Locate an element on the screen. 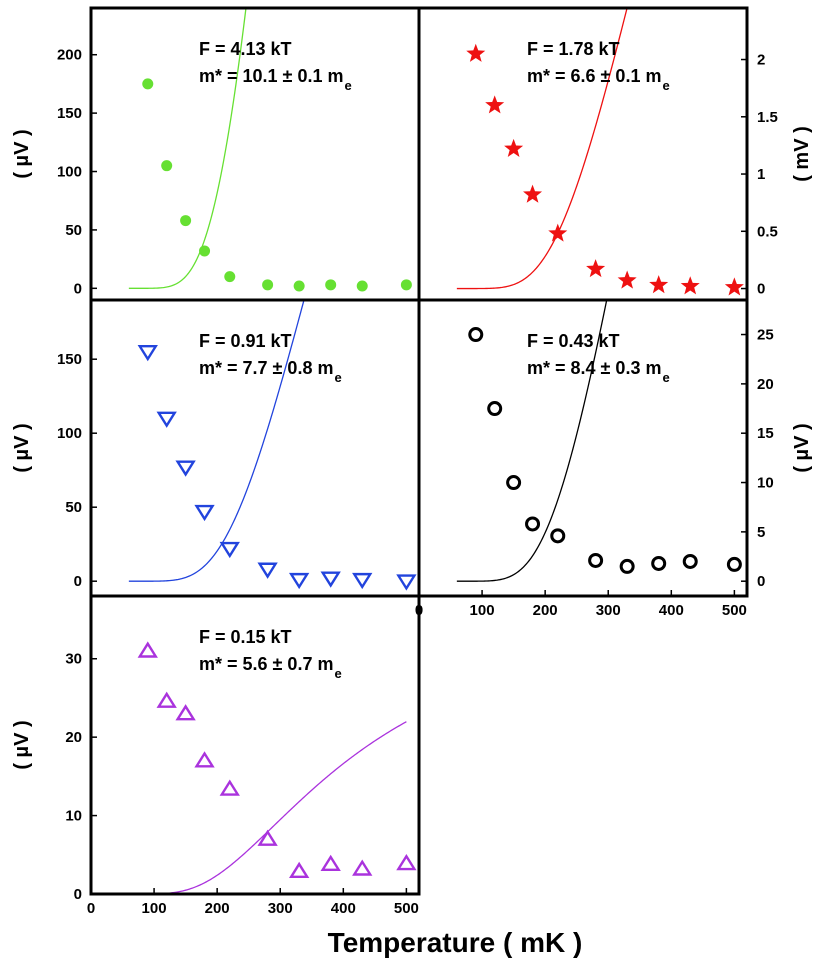  annotation-F: F = 0.43 kT is located at coordinates (573, 341).